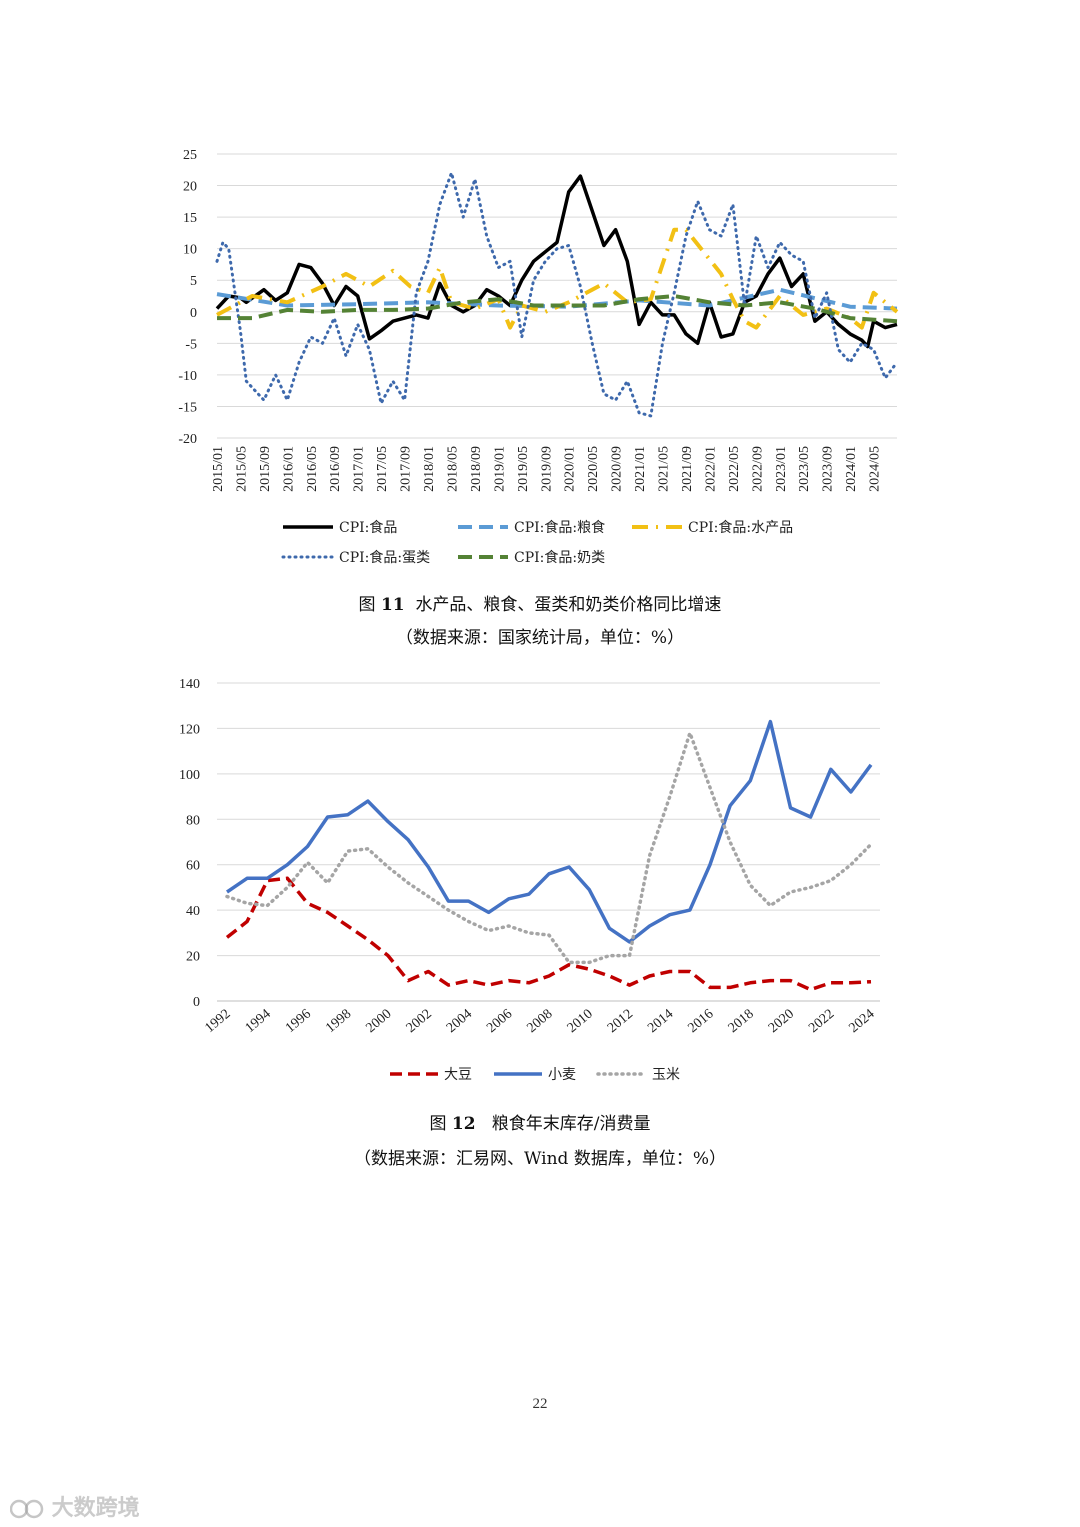 The width and height of the screenshot is (1080, 1527). I want to click on x-tick-label: 1994, so click(258, 1021).